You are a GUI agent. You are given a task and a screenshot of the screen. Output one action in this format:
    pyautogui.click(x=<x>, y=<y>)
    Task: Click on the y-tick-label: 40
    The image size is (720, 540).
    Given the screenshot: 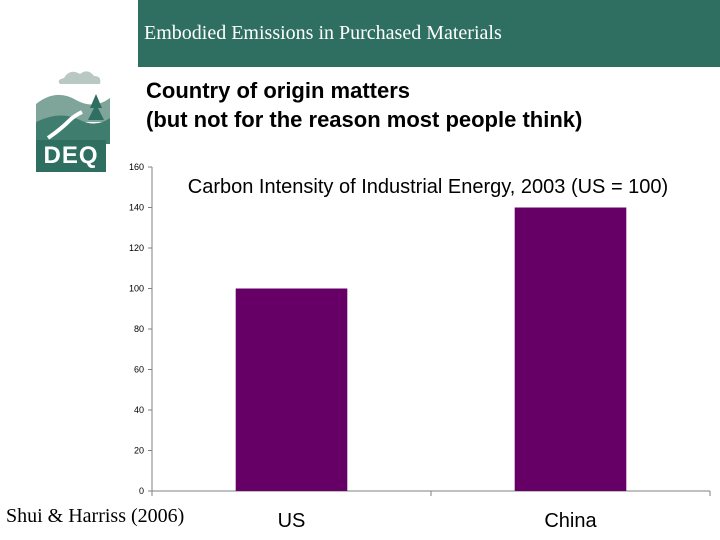 What is the action you would take?
    pyautogui.click(x=139, y=410)
    